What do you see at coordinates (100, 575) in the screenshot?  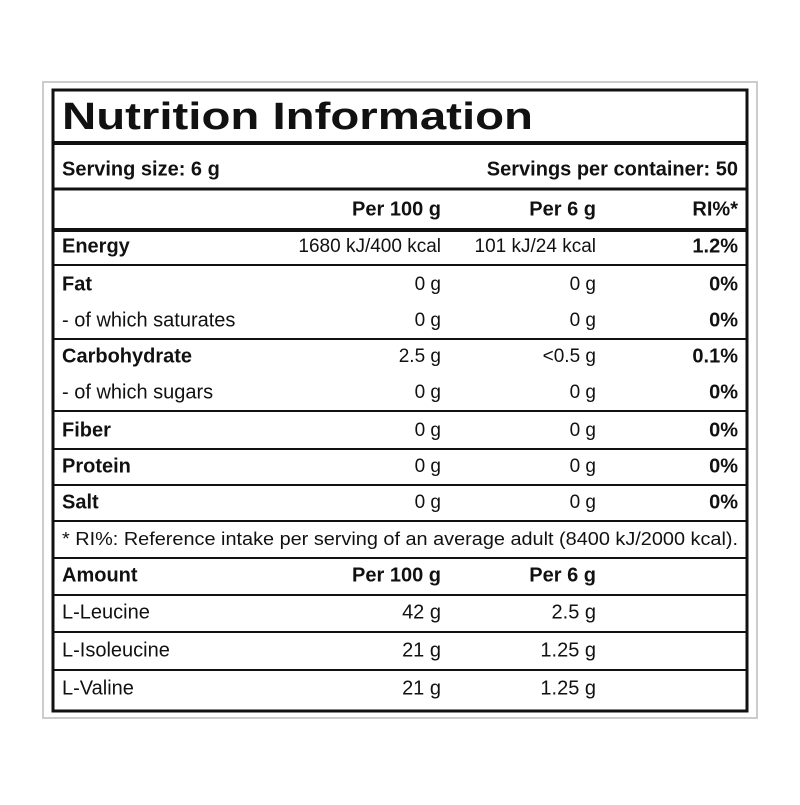 I see `column-header: Amount` at bounding box center [100, 575].